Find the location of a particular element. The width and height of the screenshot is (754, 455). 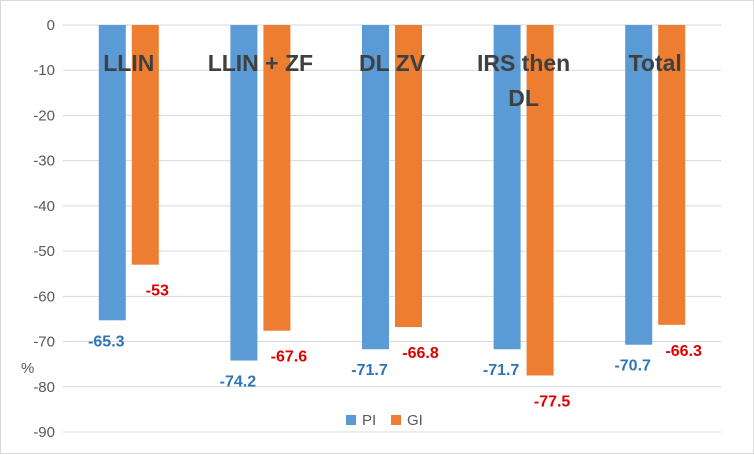

data-label-pi: -74.2 is located at coordinates (238, 382).